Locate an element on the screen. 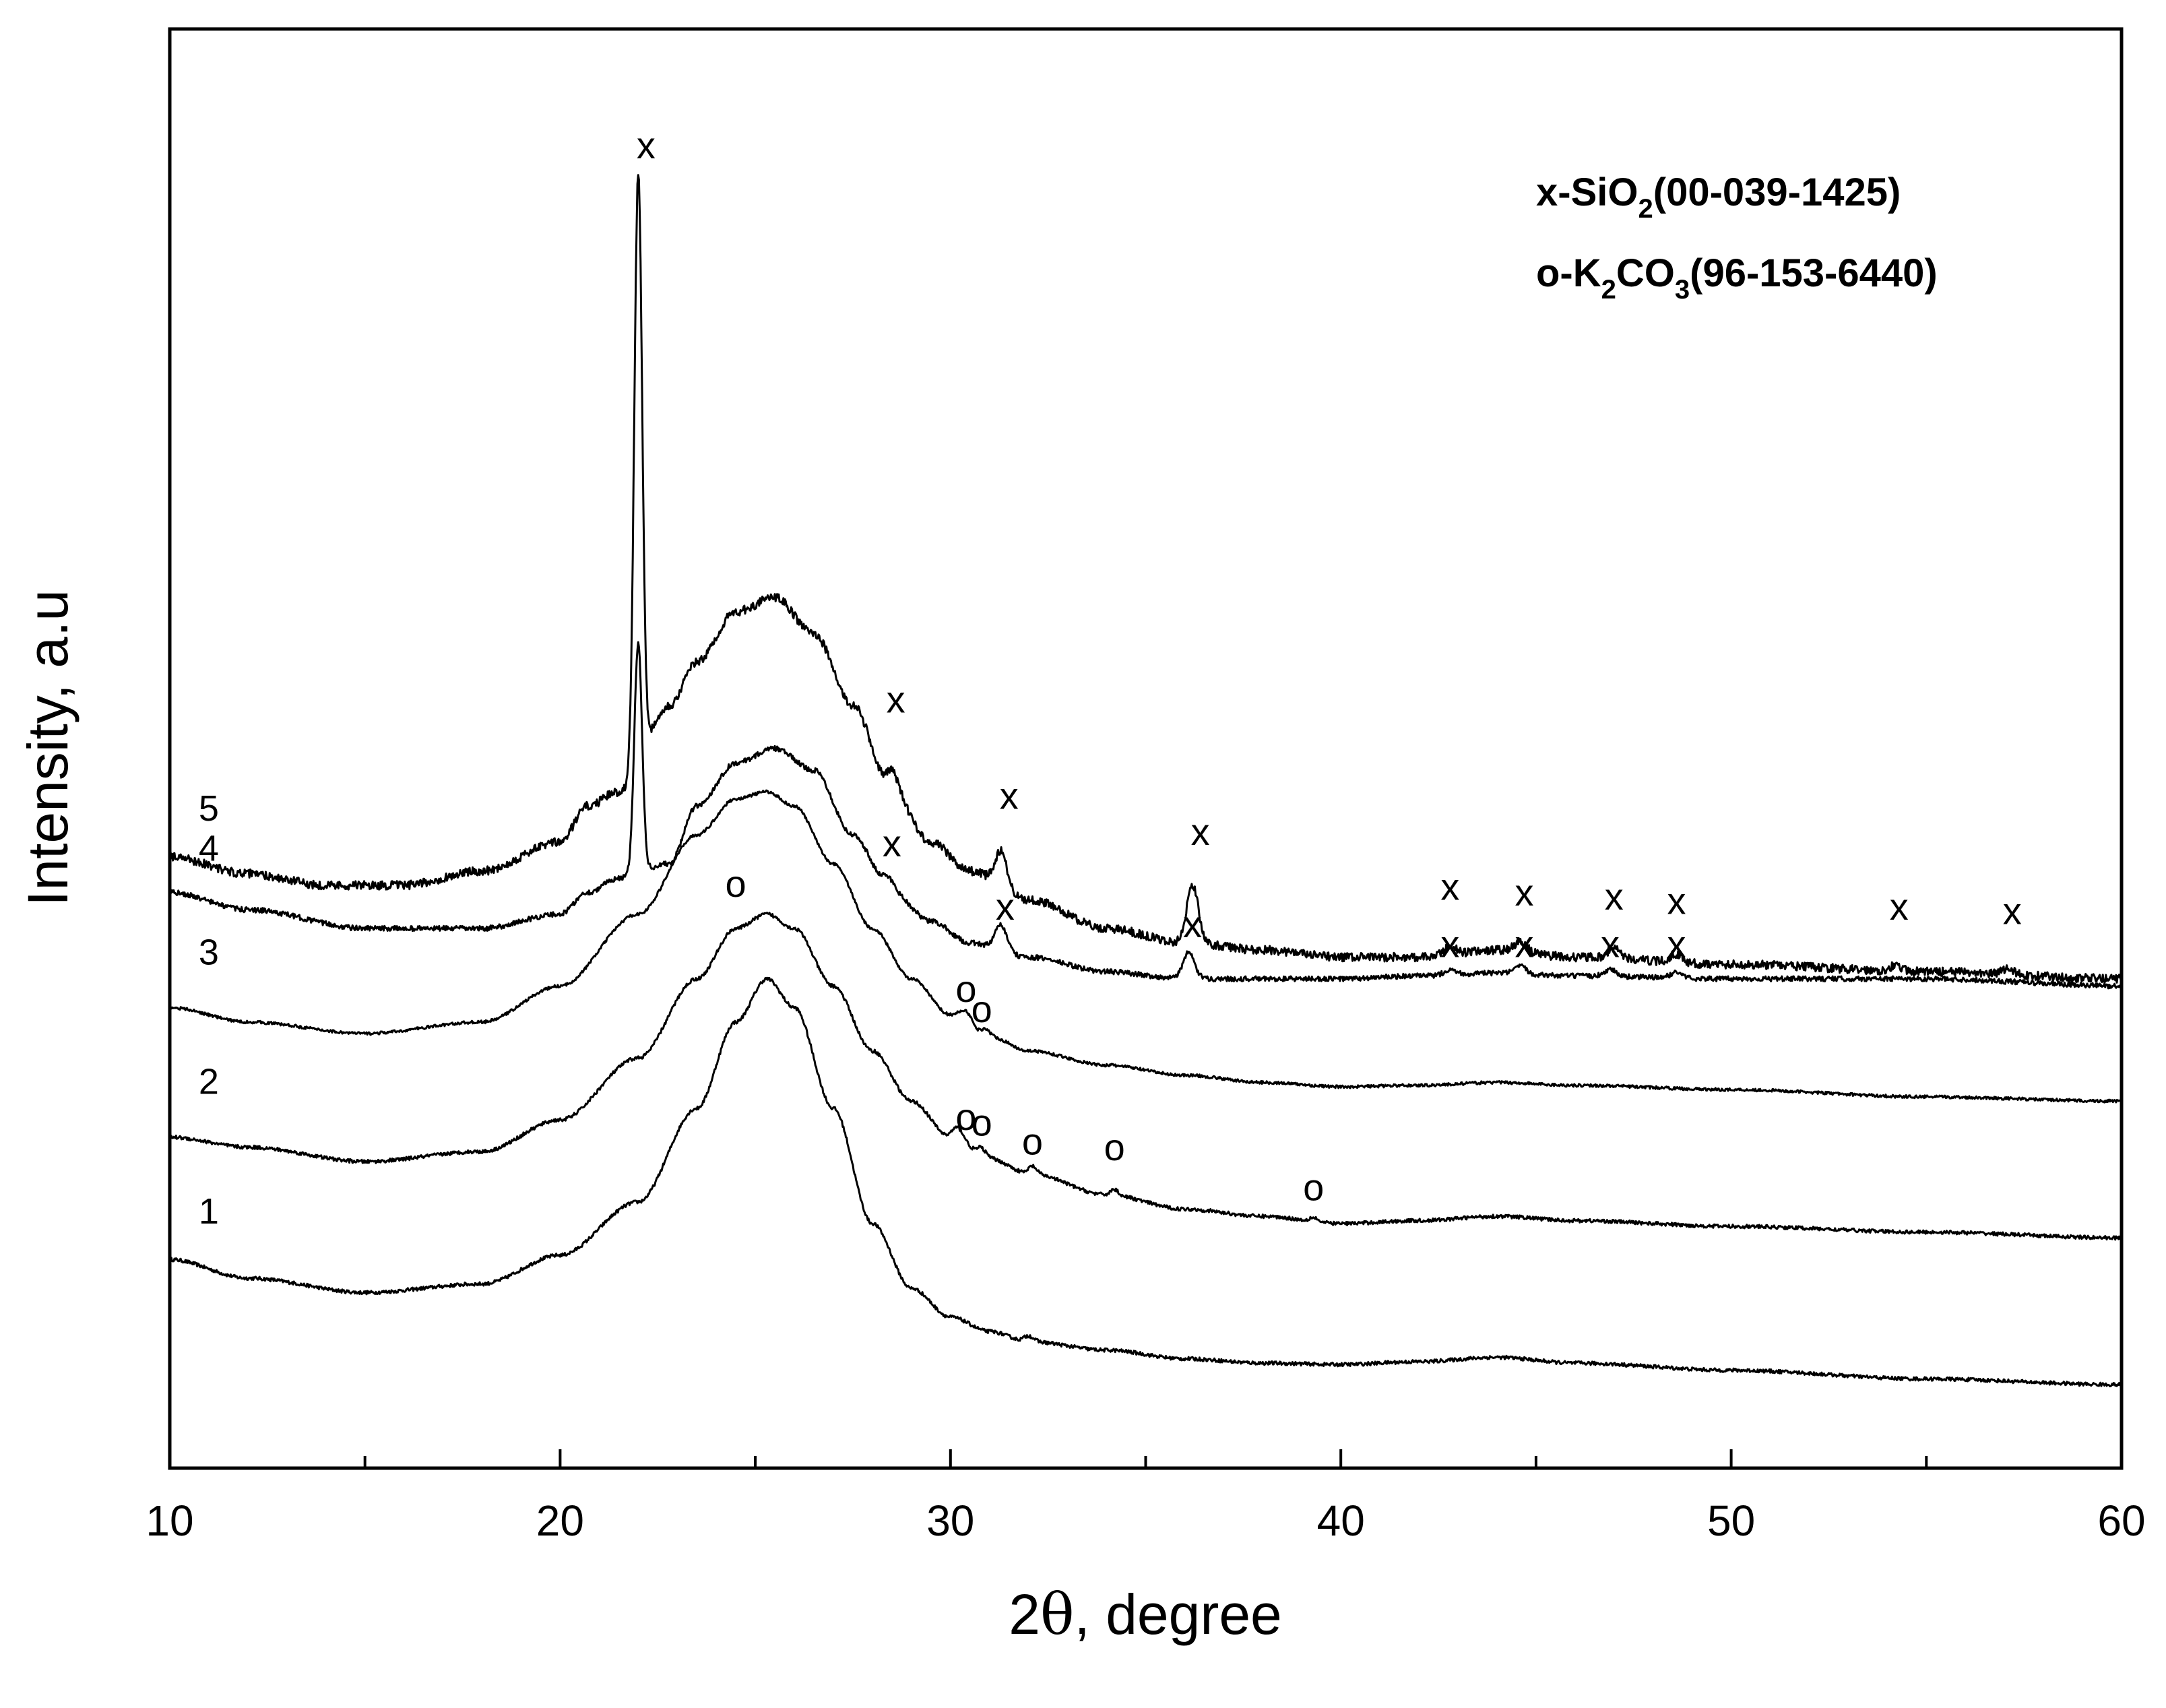 Image resolution: width=2166 pixels, height=1708 pixels. x-axis-tick-labels: 10 20 30 40 50 60 is located at coordinates (1145, 1520).